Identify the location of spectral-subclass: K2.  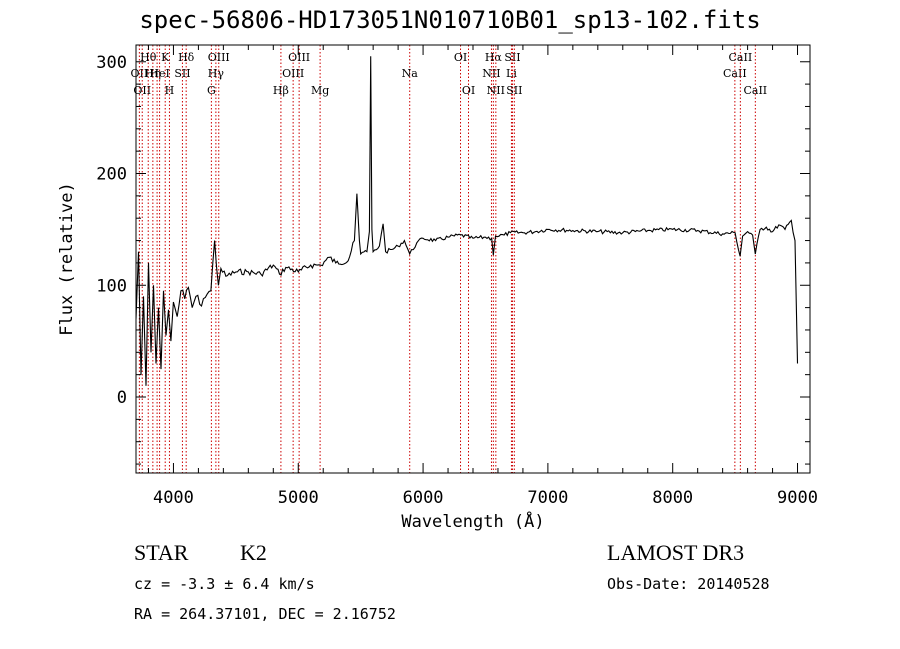
(253, 552).